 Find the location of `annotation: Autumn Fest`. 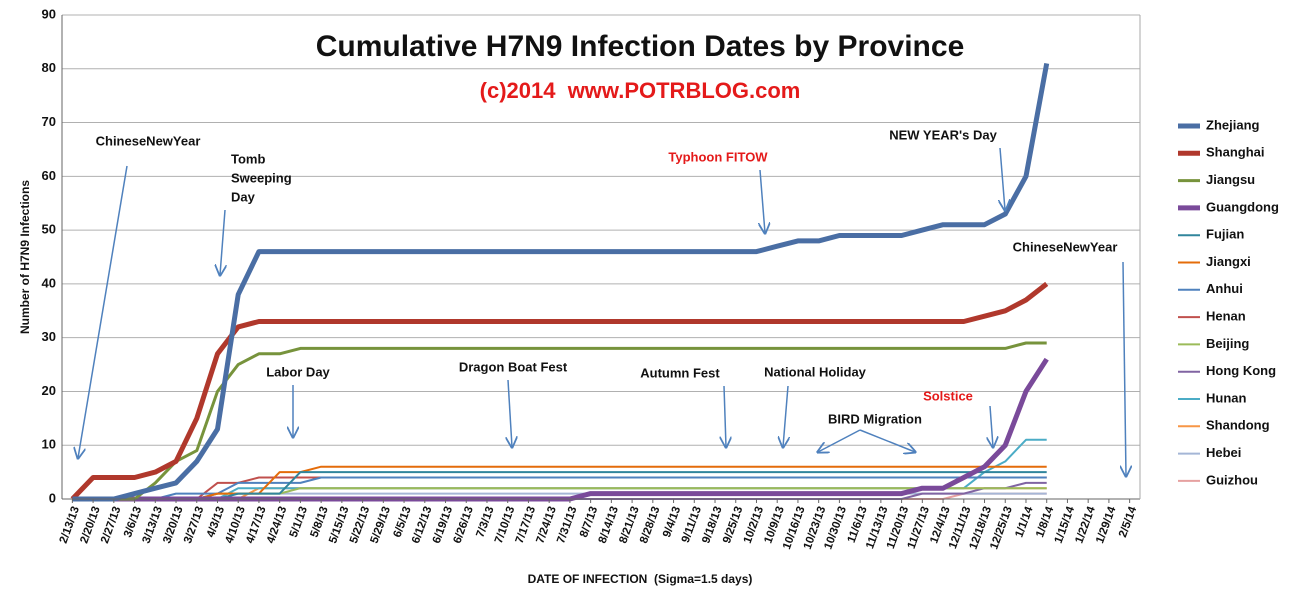

annotation: Autumn Fest is located at coordinates (680, 372).